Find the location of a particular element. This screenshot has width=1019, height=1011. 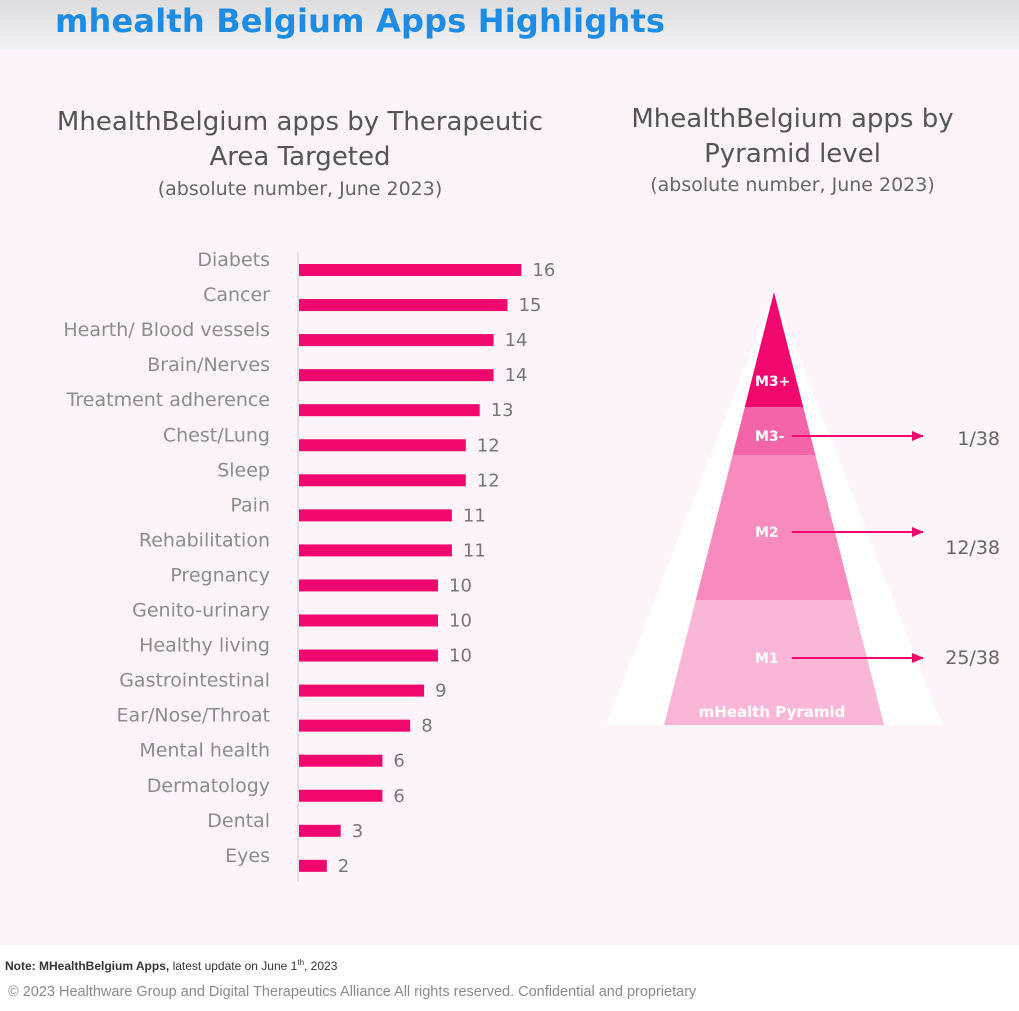

bar-value-label: 2 is located at coordinates (343, 866).